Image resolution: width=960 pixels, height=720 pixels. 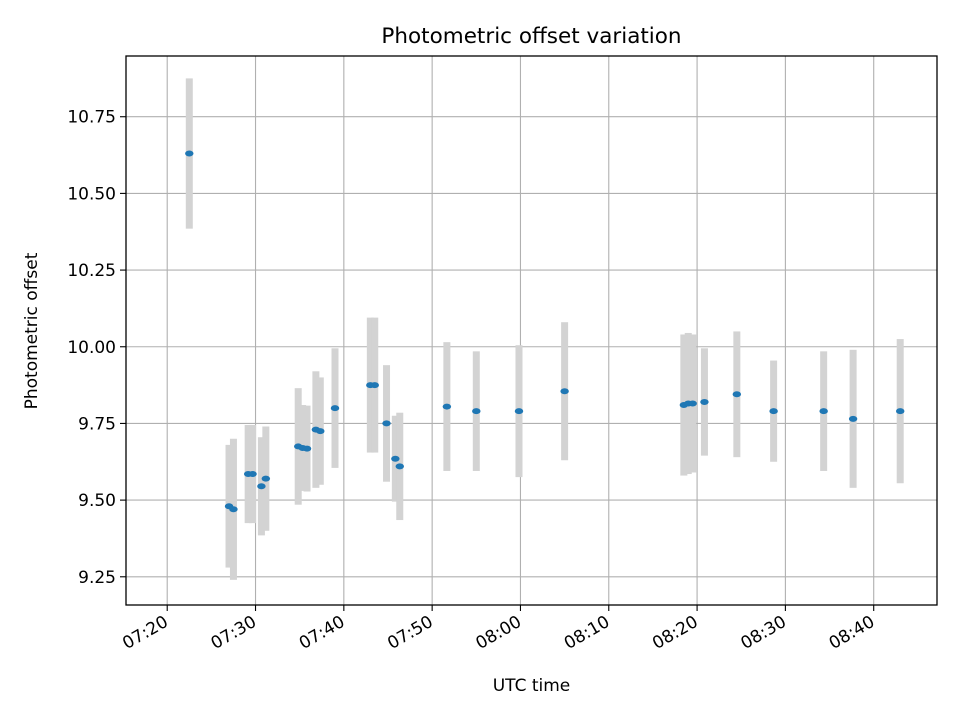 I want to click on x-tick-label: 08:40, so click(x=852, y=633).